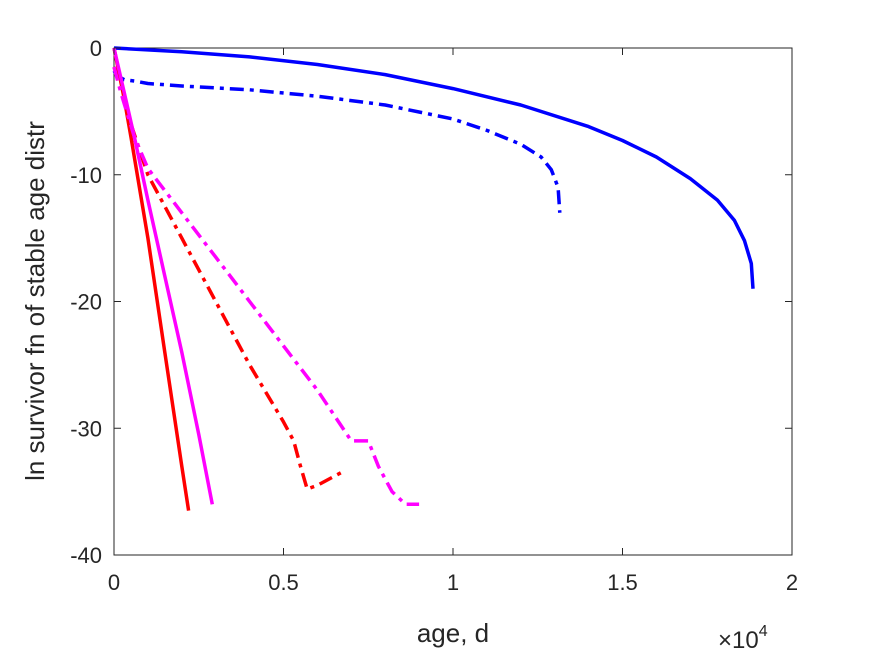 This screenshot has width=875, height=656. I want to click on x-axis-exponent-base: ×10, so click(738, 640).